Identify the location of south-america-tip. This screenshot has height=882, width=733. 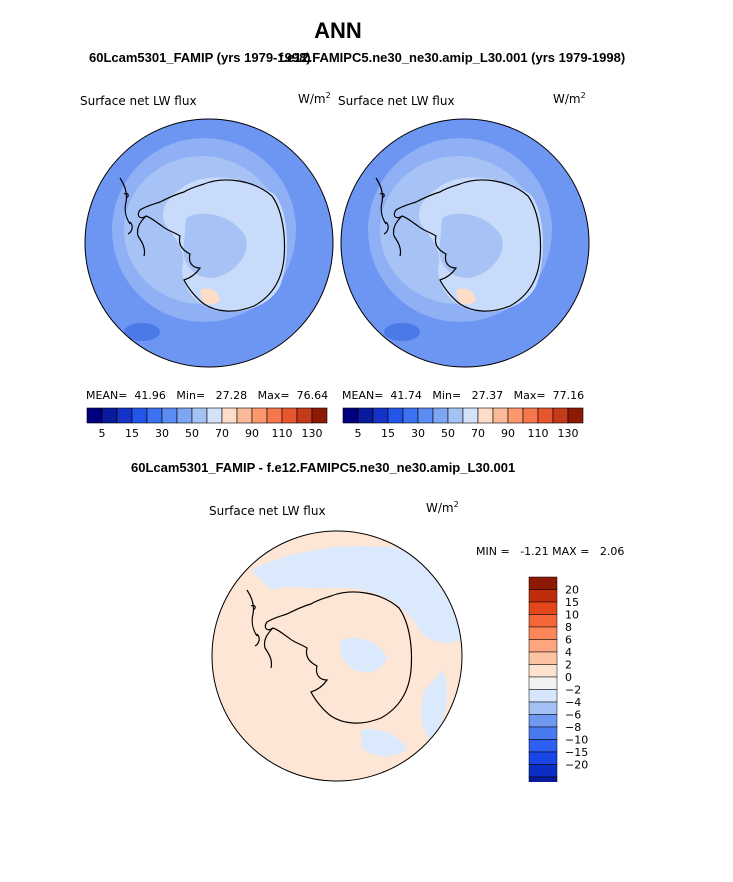
(381, 201).